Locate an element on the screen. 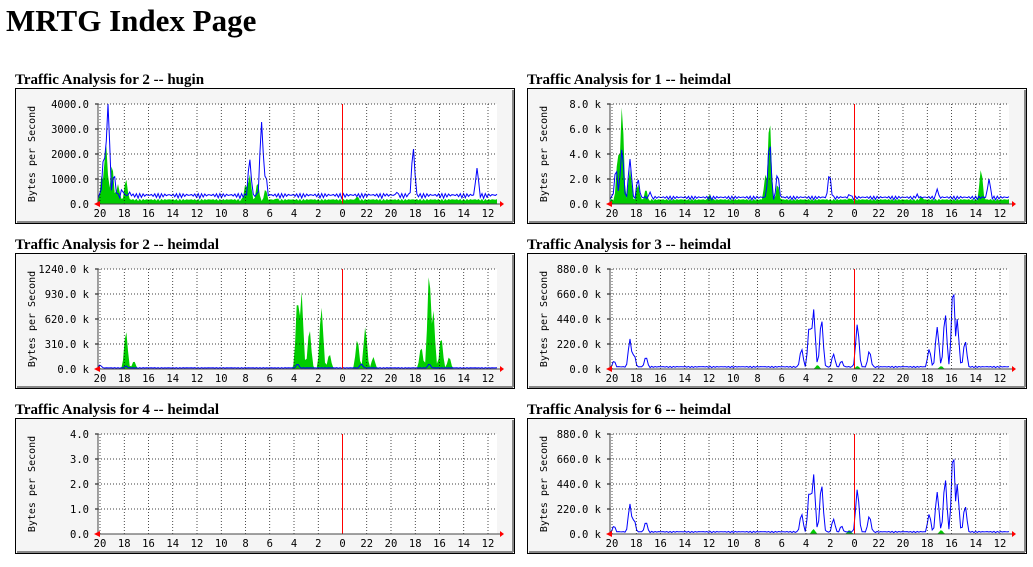 The image size is (1033, 567). panel-title: Traffic Analysis for 4 -- heimdal is located at coordinates (117, 410).